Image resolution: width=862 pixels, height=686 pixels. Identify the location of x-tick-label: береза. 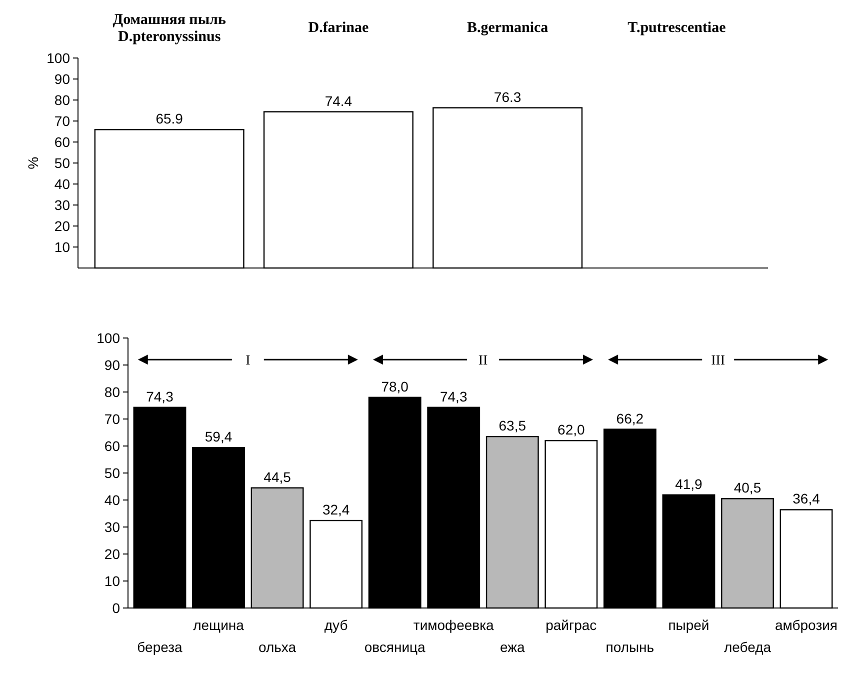
(160, 647).